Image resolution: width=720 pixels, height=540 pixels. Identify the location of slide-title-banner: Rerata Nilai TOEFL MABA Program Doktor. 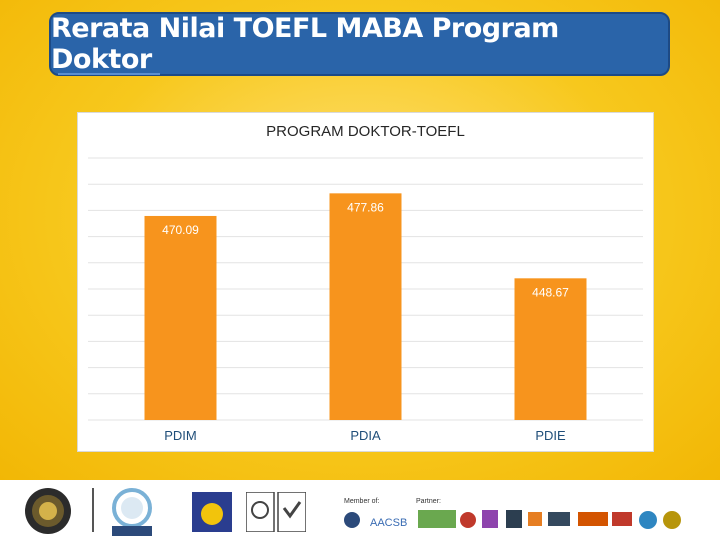
(359, 44).